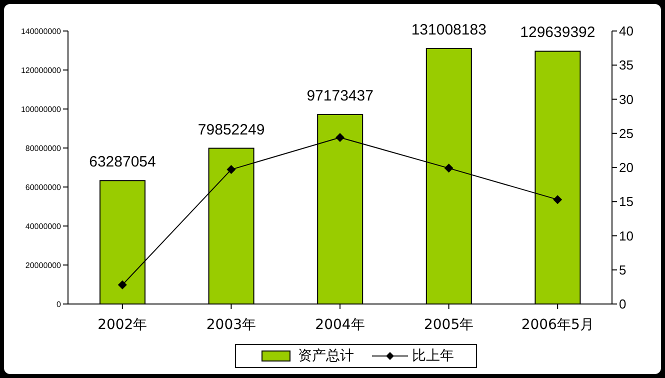 This screenshot has width=665, height=378. I want to click on legend-label: 比上年, so click(433, 356).